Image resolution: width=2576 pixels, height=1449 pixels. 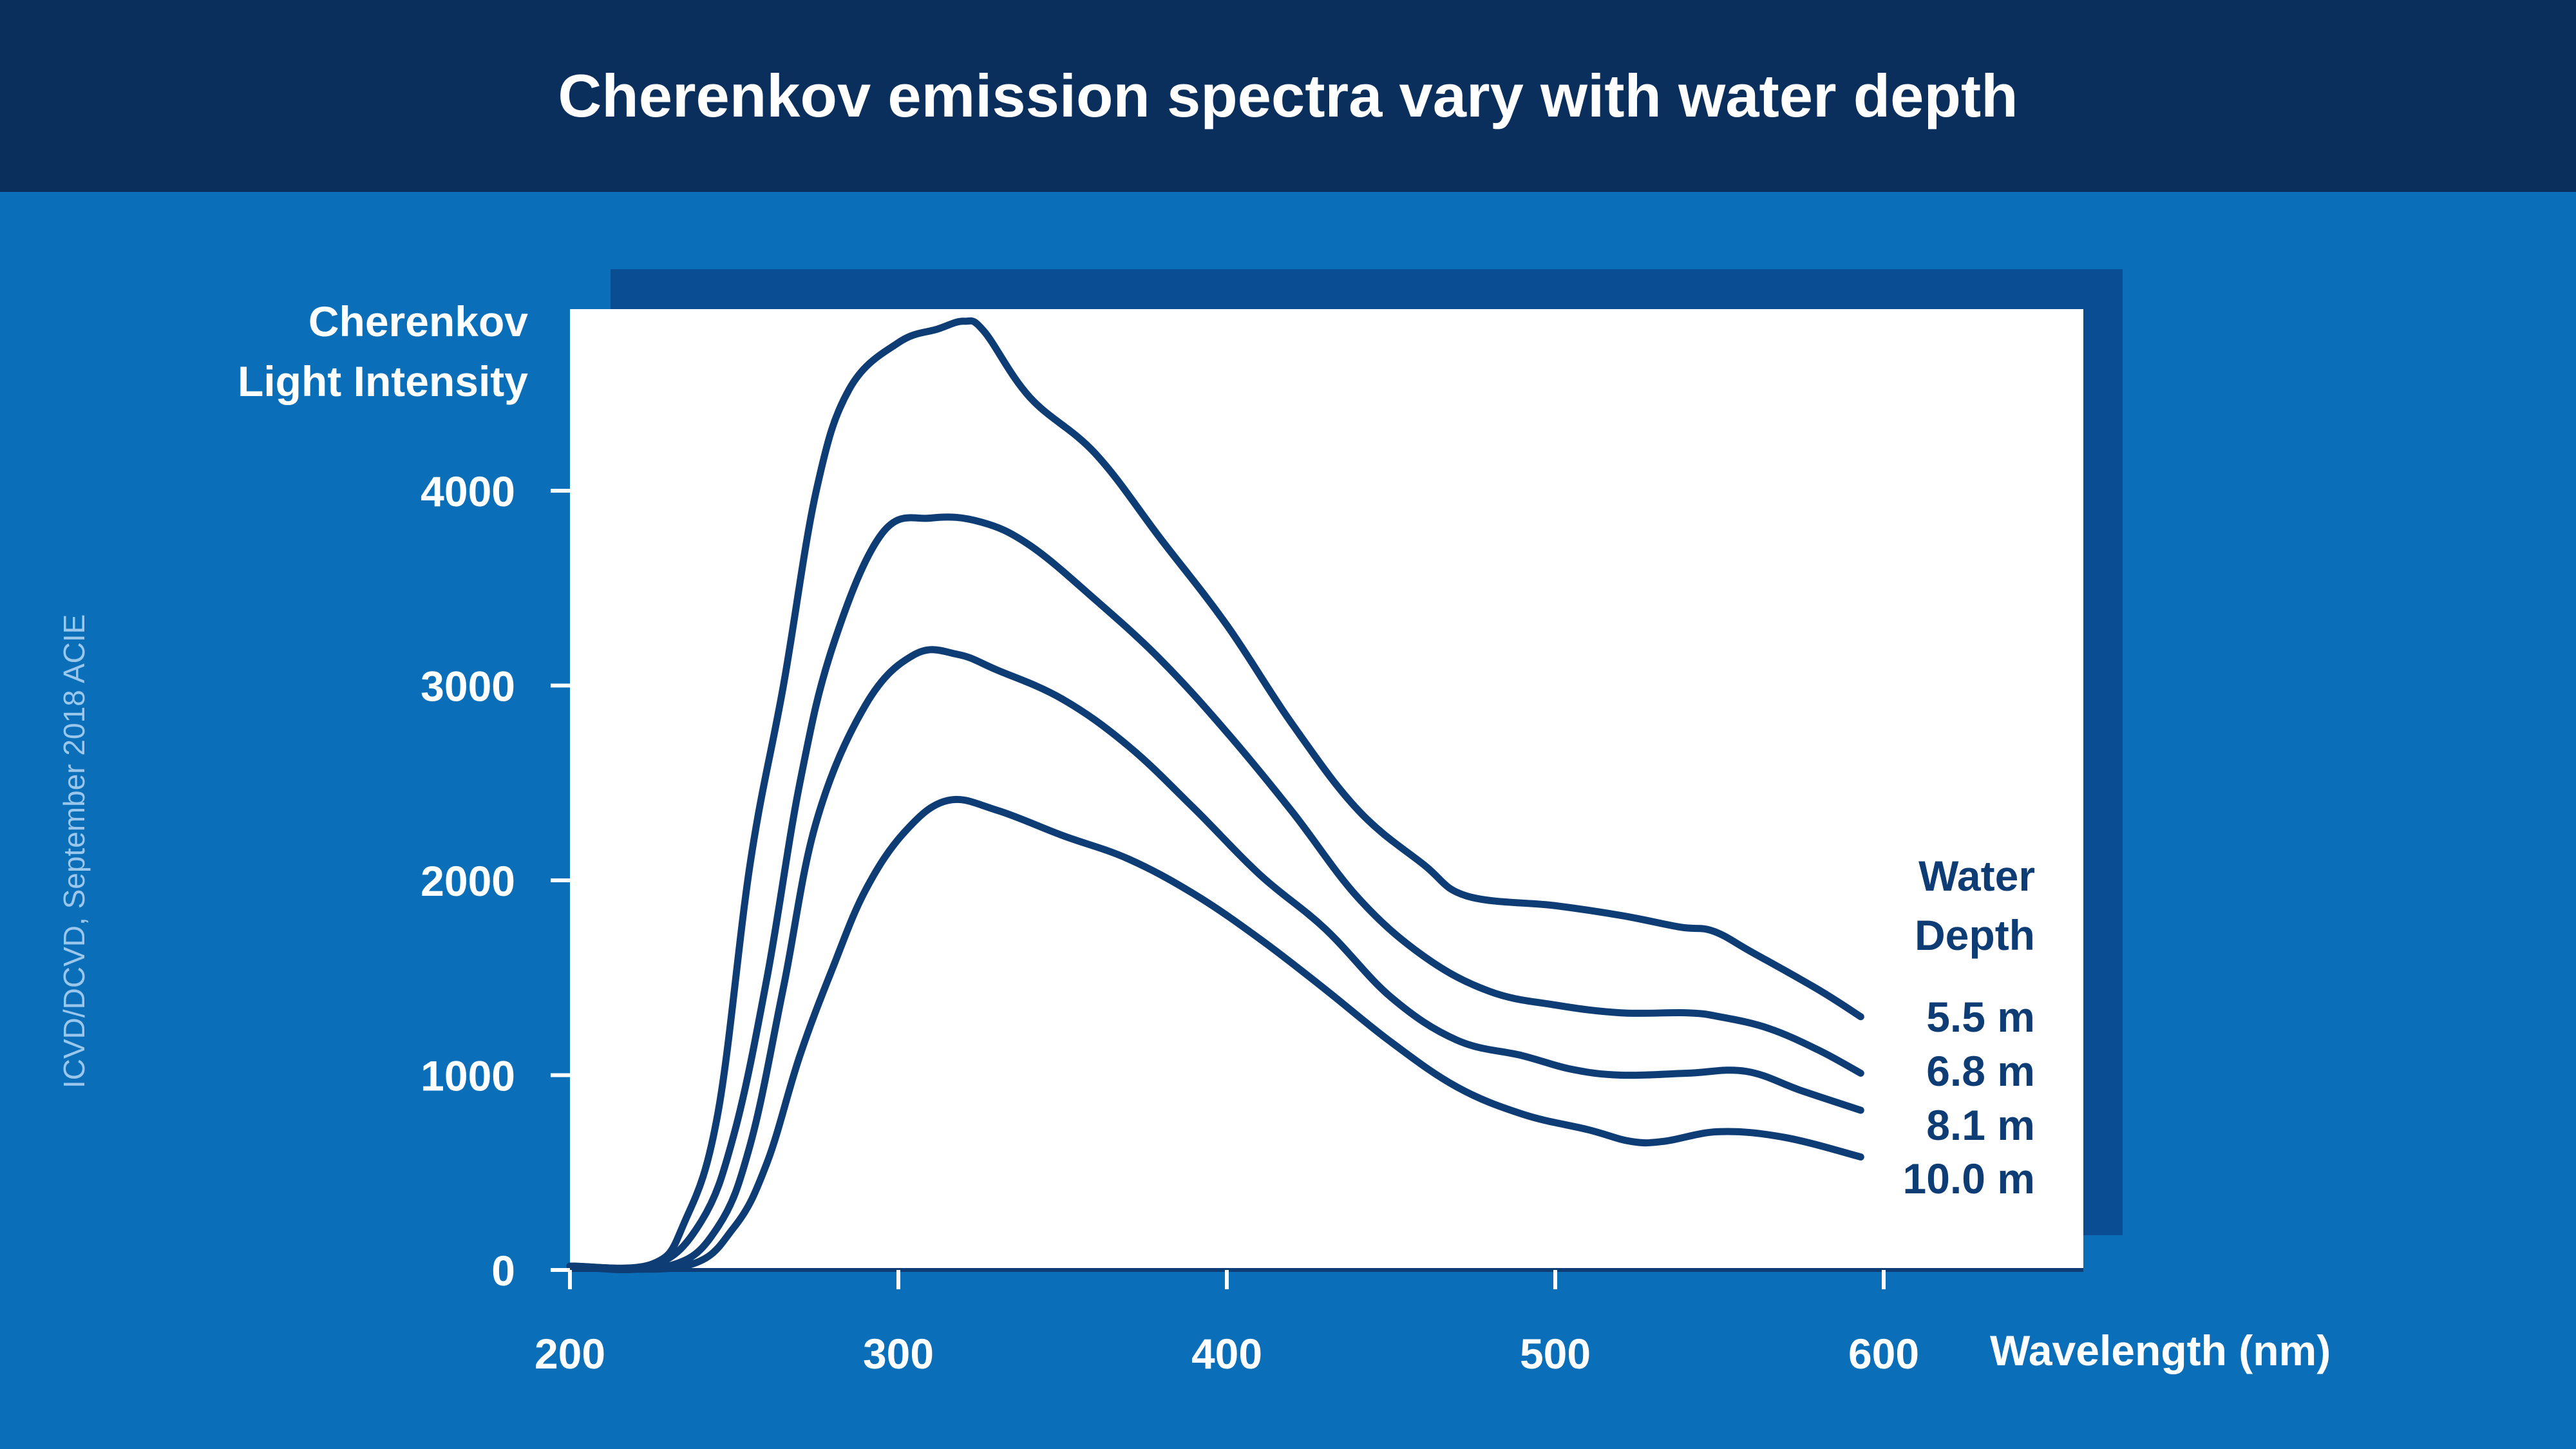 What do you see at coordinates (1227, 1324) in the screenshot?
I see `x-axis-ticks: 200 300 400 500 600` at bounding box center [1227, 1324].